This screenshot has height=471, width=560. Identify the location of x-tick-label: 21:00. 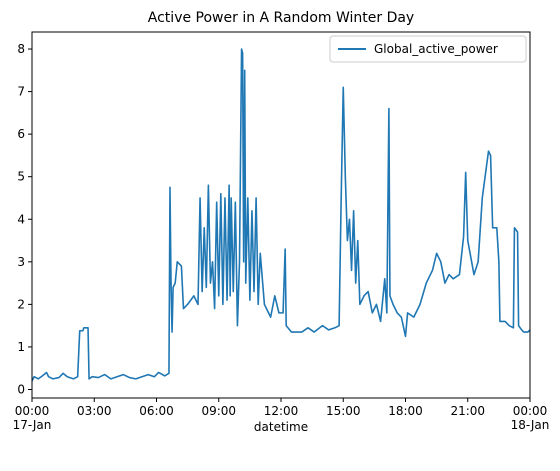
(467, 411).